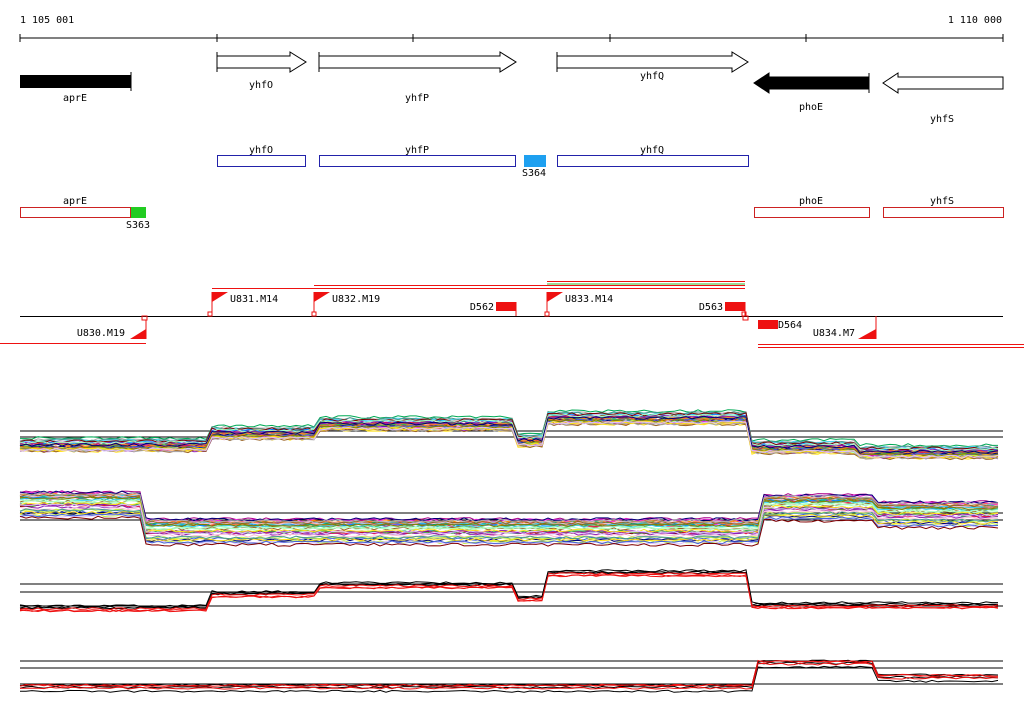  I want to click on promoter-flag-U833: U833.M14, so click(578, 304).